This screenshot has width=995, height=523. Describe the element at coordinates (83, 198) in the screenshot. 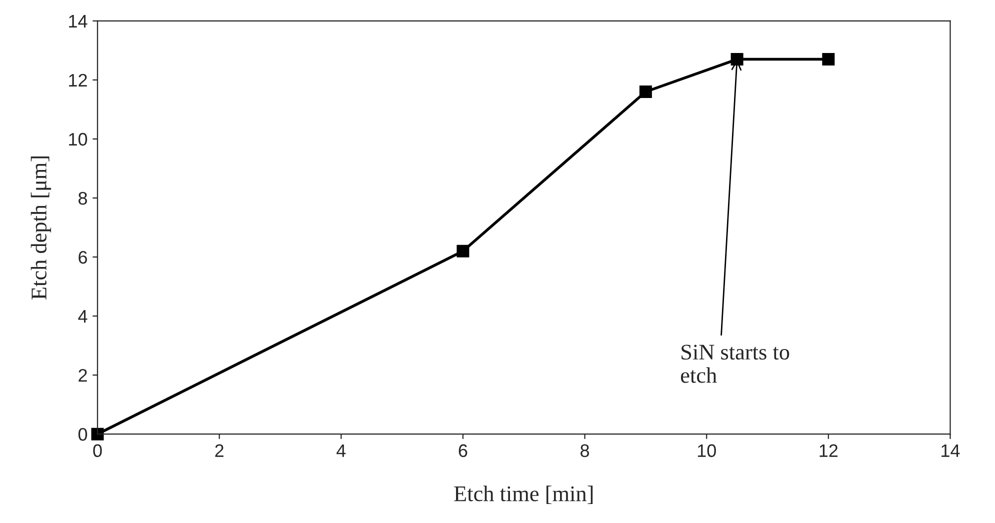

I see `y-tick-label: 8` at that location.